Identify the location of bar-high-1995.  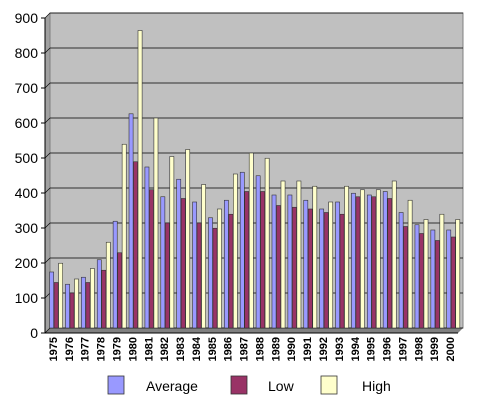
(378, 259).